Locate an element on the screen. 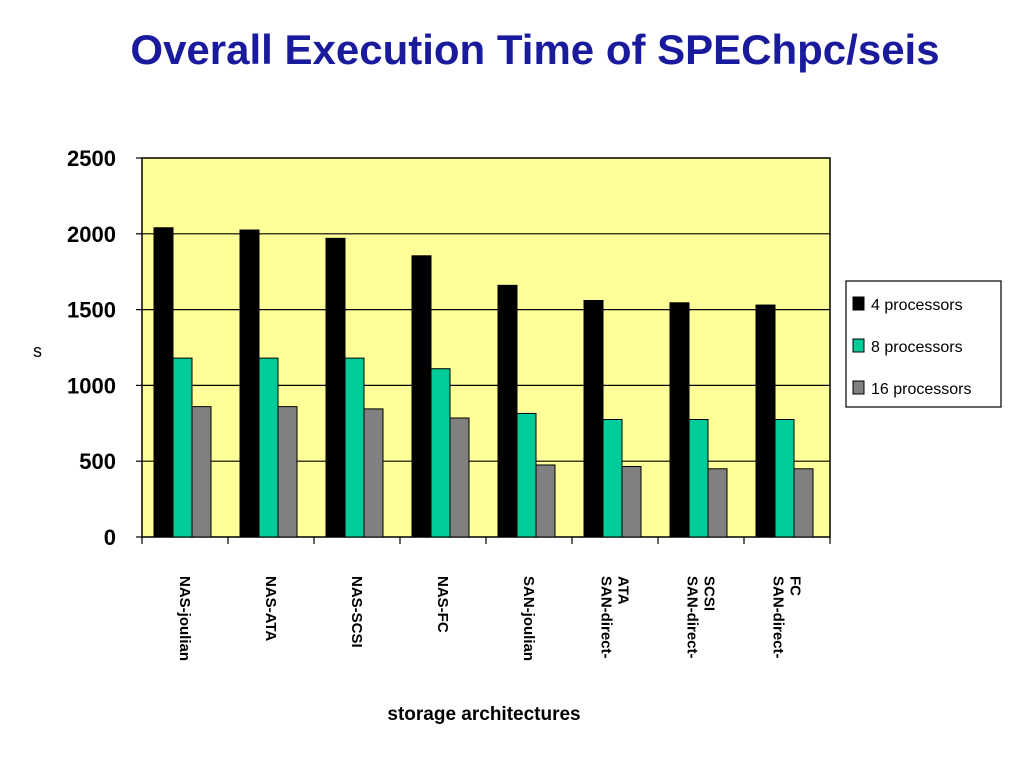 The height and width of the screenshot is (768, 1024). x-tick-label: SAN-joulian is located at coordinates (528, 618).